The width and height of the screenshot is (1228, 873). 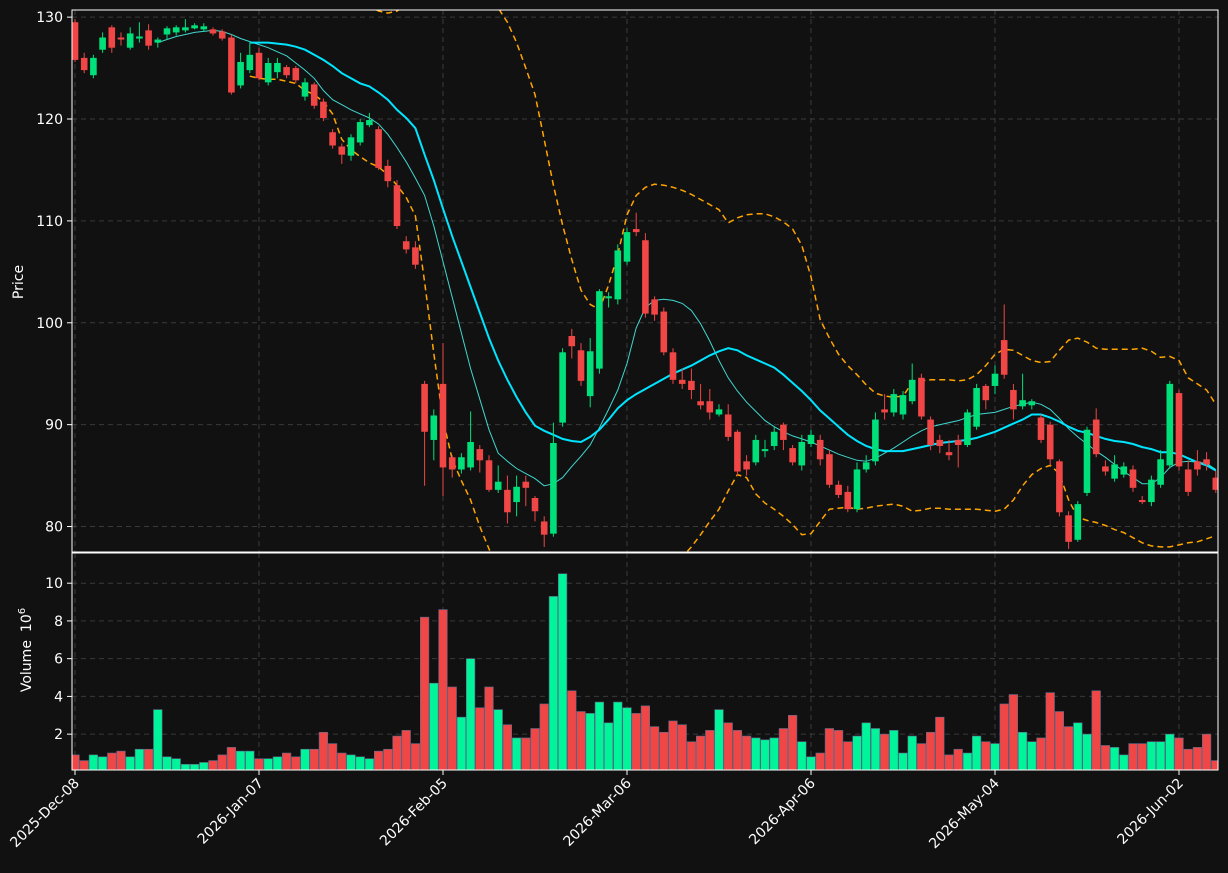 I want to click on y-tick-label: 130, so click(x=49, y=18).